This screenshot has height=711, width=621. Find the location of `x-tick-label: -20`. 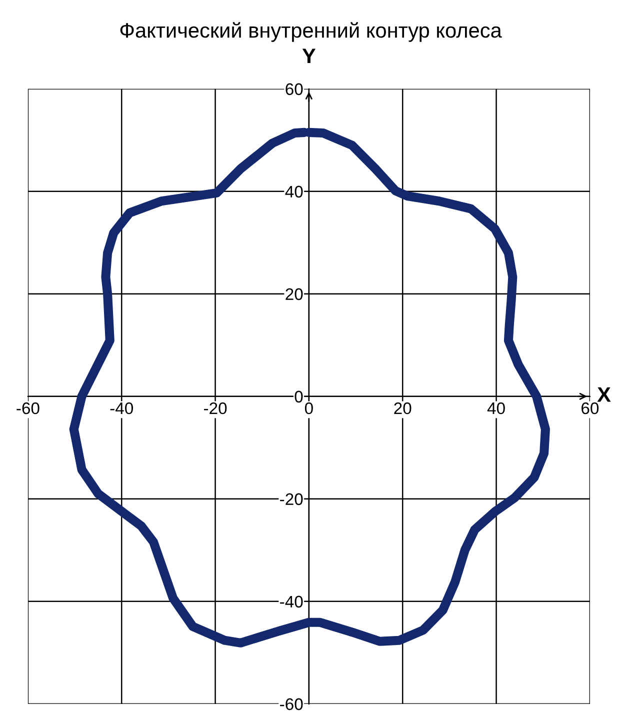

x-tick-label: -20 is located at coordinates (215, 408).